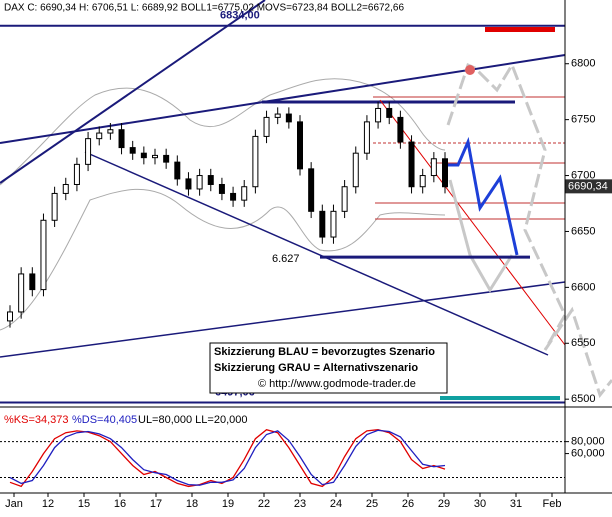  I want to click on oscillator-header: %KS=34,373, so click(36, 420).